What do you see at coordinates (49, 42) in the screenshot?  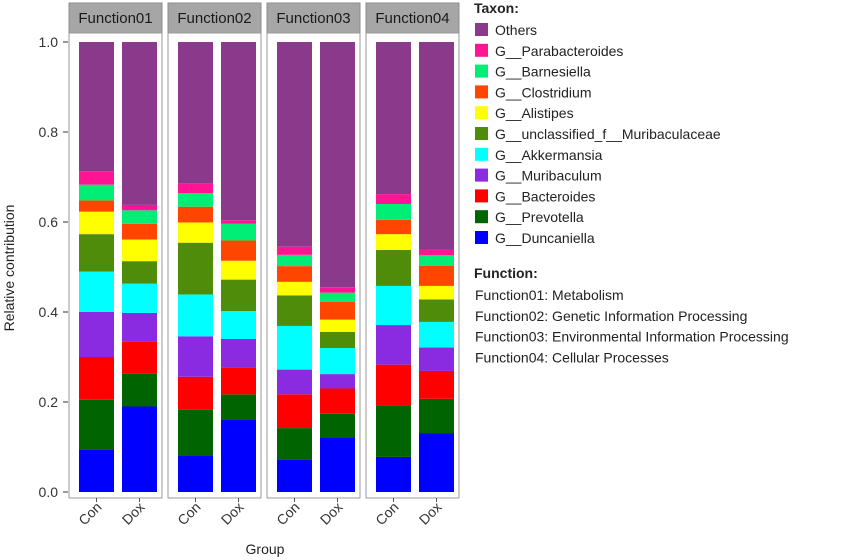 I see `y-tick-label: 1.0` at bounding box center [49, 42].